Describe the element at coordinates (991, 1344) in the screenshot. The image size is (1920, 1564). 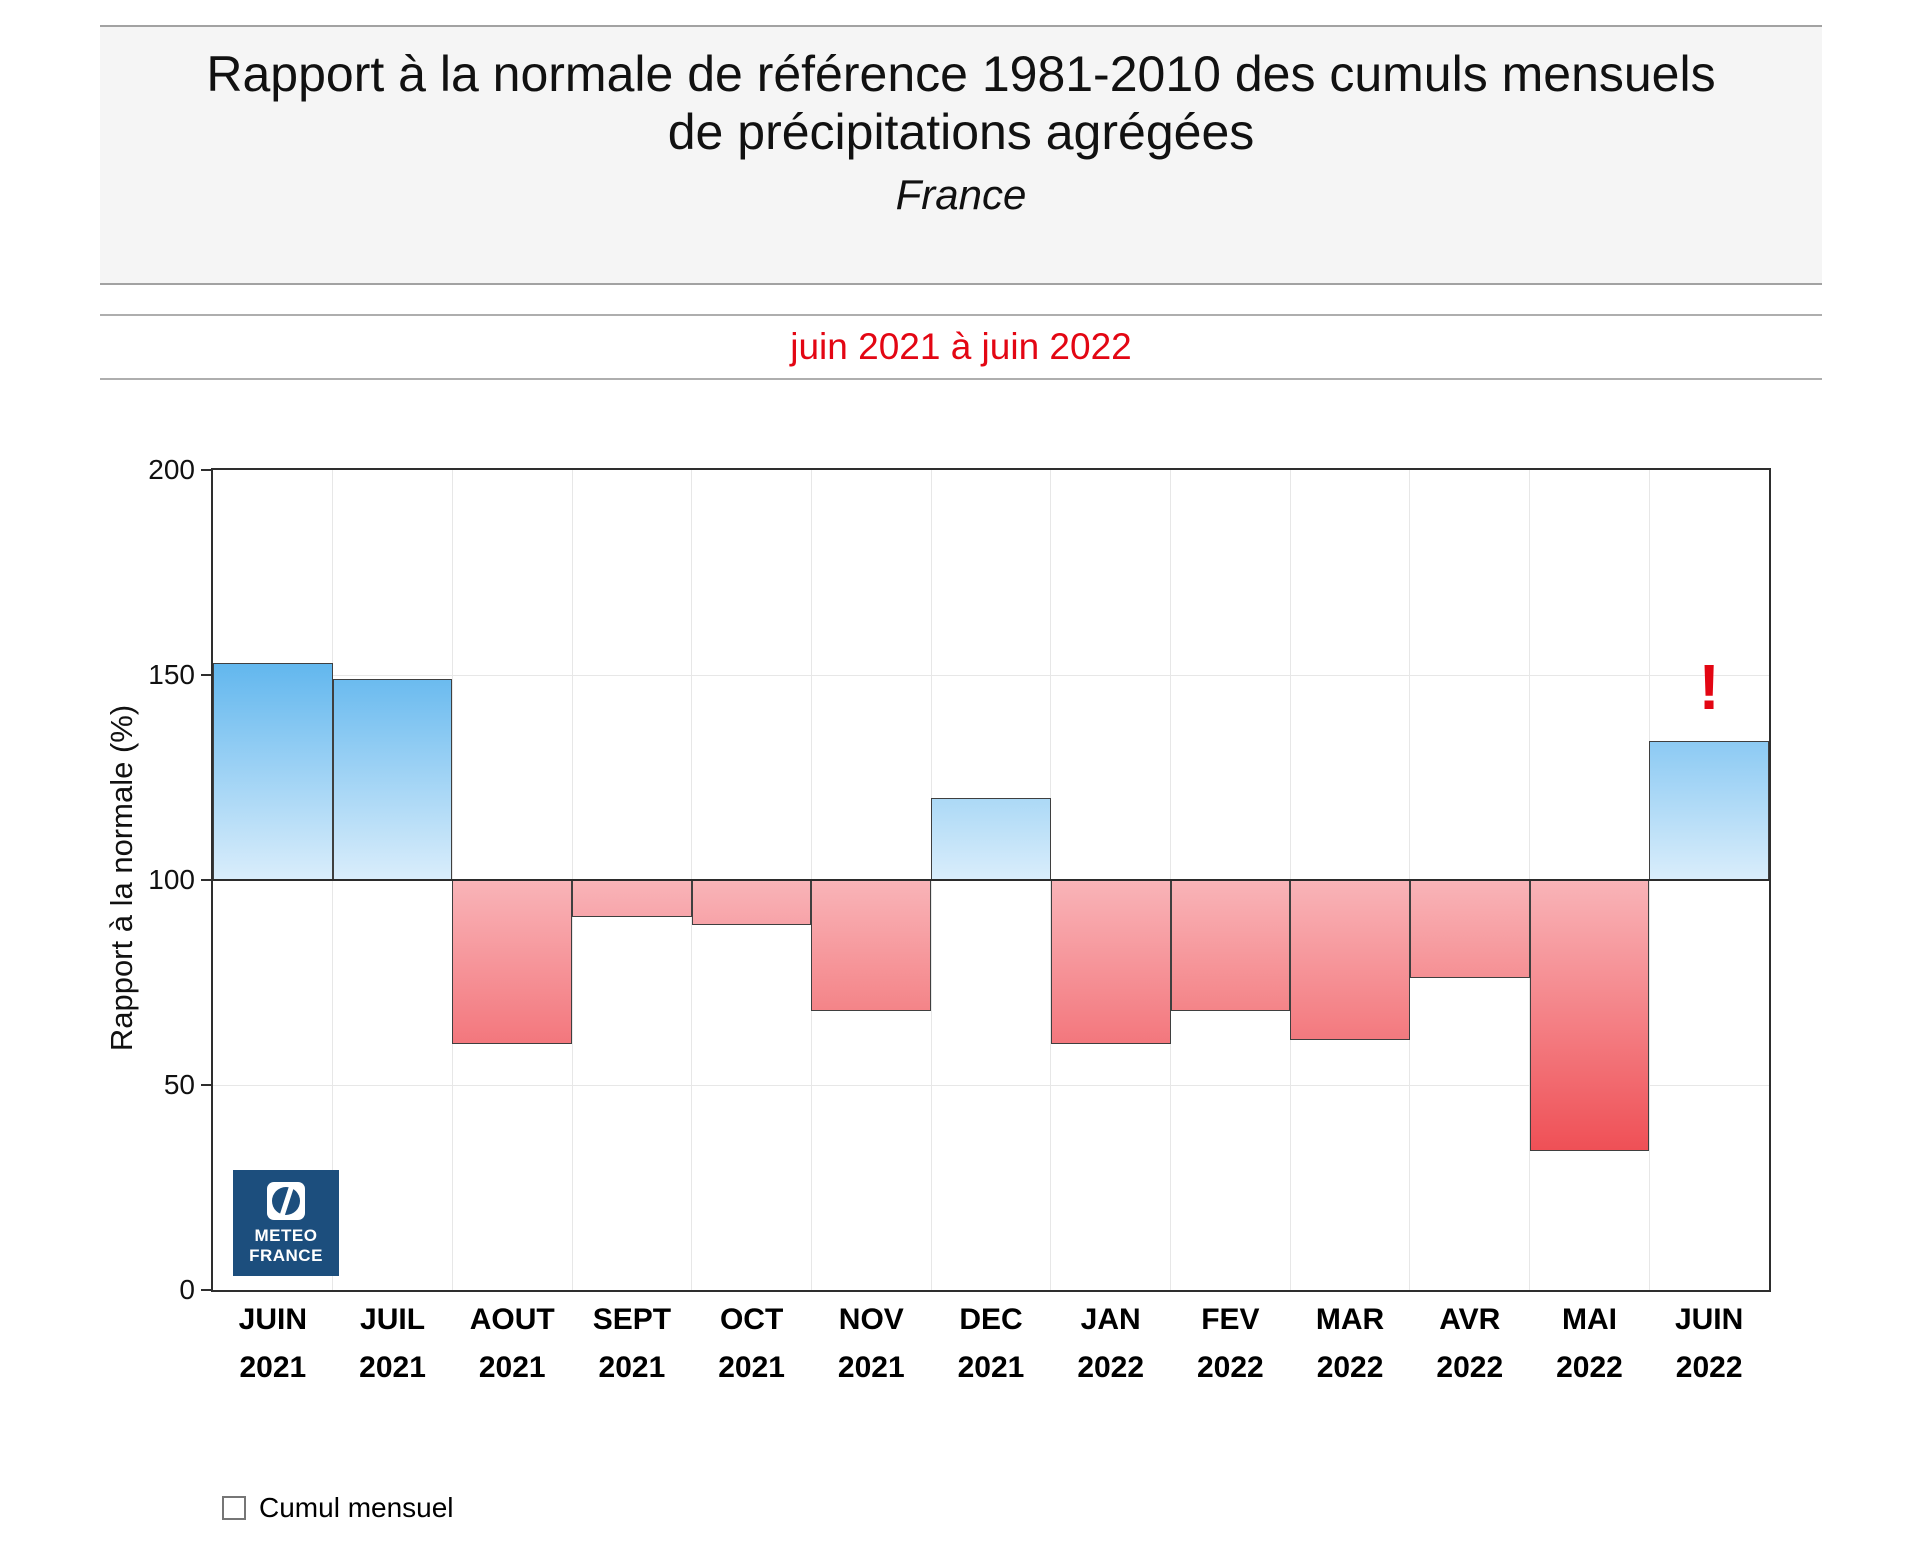
I see `x-label-dec-2021: DEC 2021` at that location.